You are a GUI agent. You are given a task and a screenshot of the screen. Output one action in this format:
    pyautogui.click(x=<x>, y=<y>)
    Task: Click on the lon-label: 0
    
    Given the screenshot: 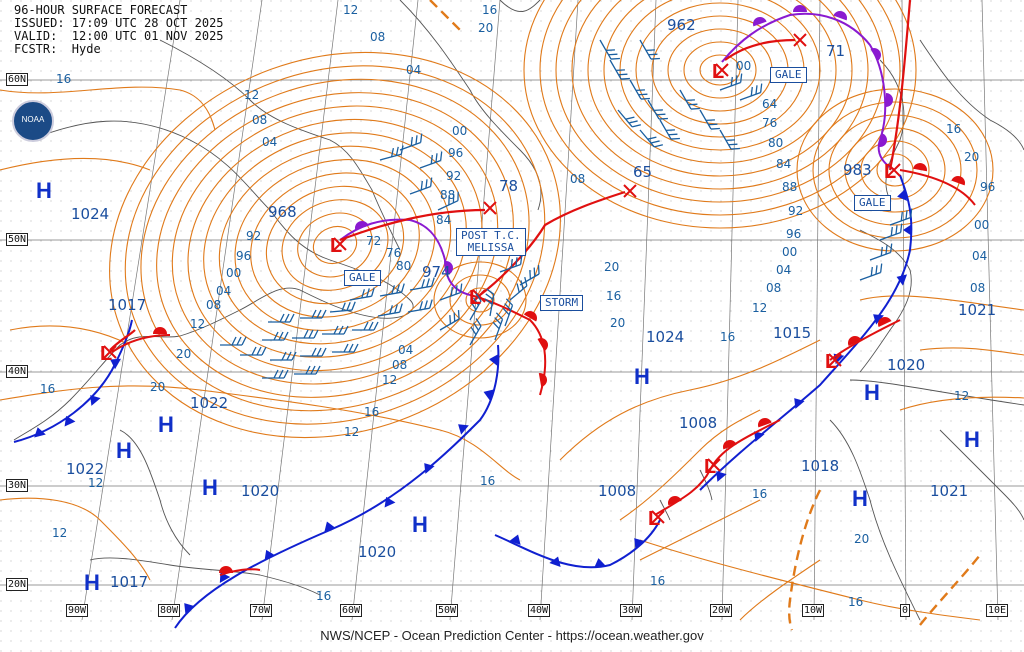 What is the action you would take?
    pyautogui.click(x=905, y=610)
    